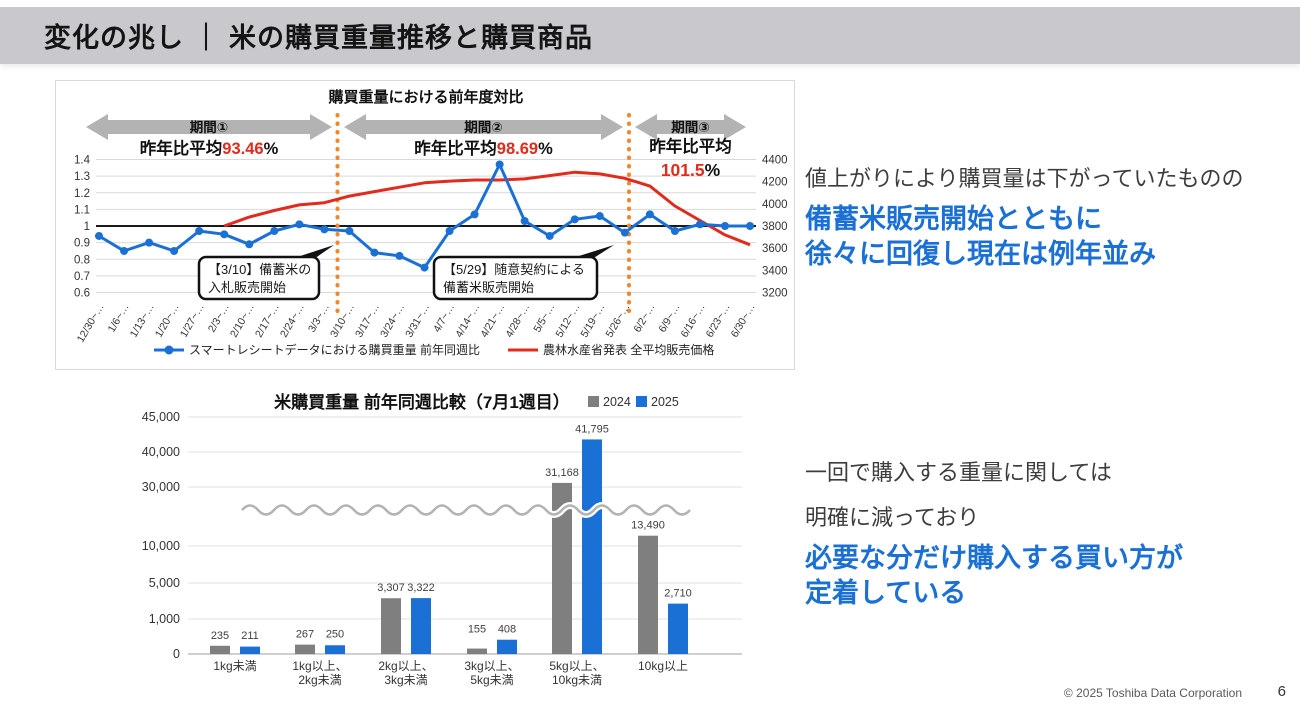 The width and height of the screenshot is (1300, 715). I want to click on line-chart-legend: スマートレシートデータにおける購買重量 前年同週比 農林水産省発表 全平均販売価格, so click(434, 349).